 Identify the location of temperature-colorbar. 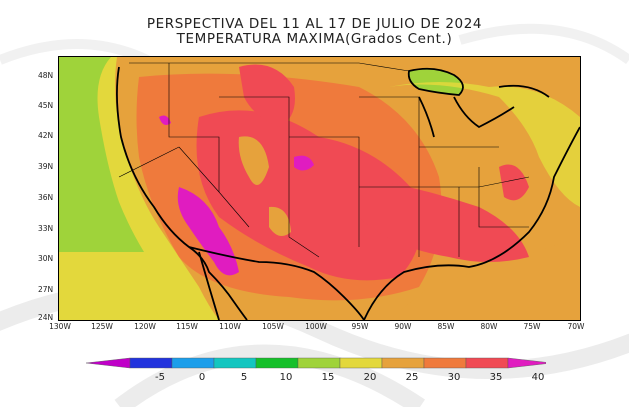
(316, 363).